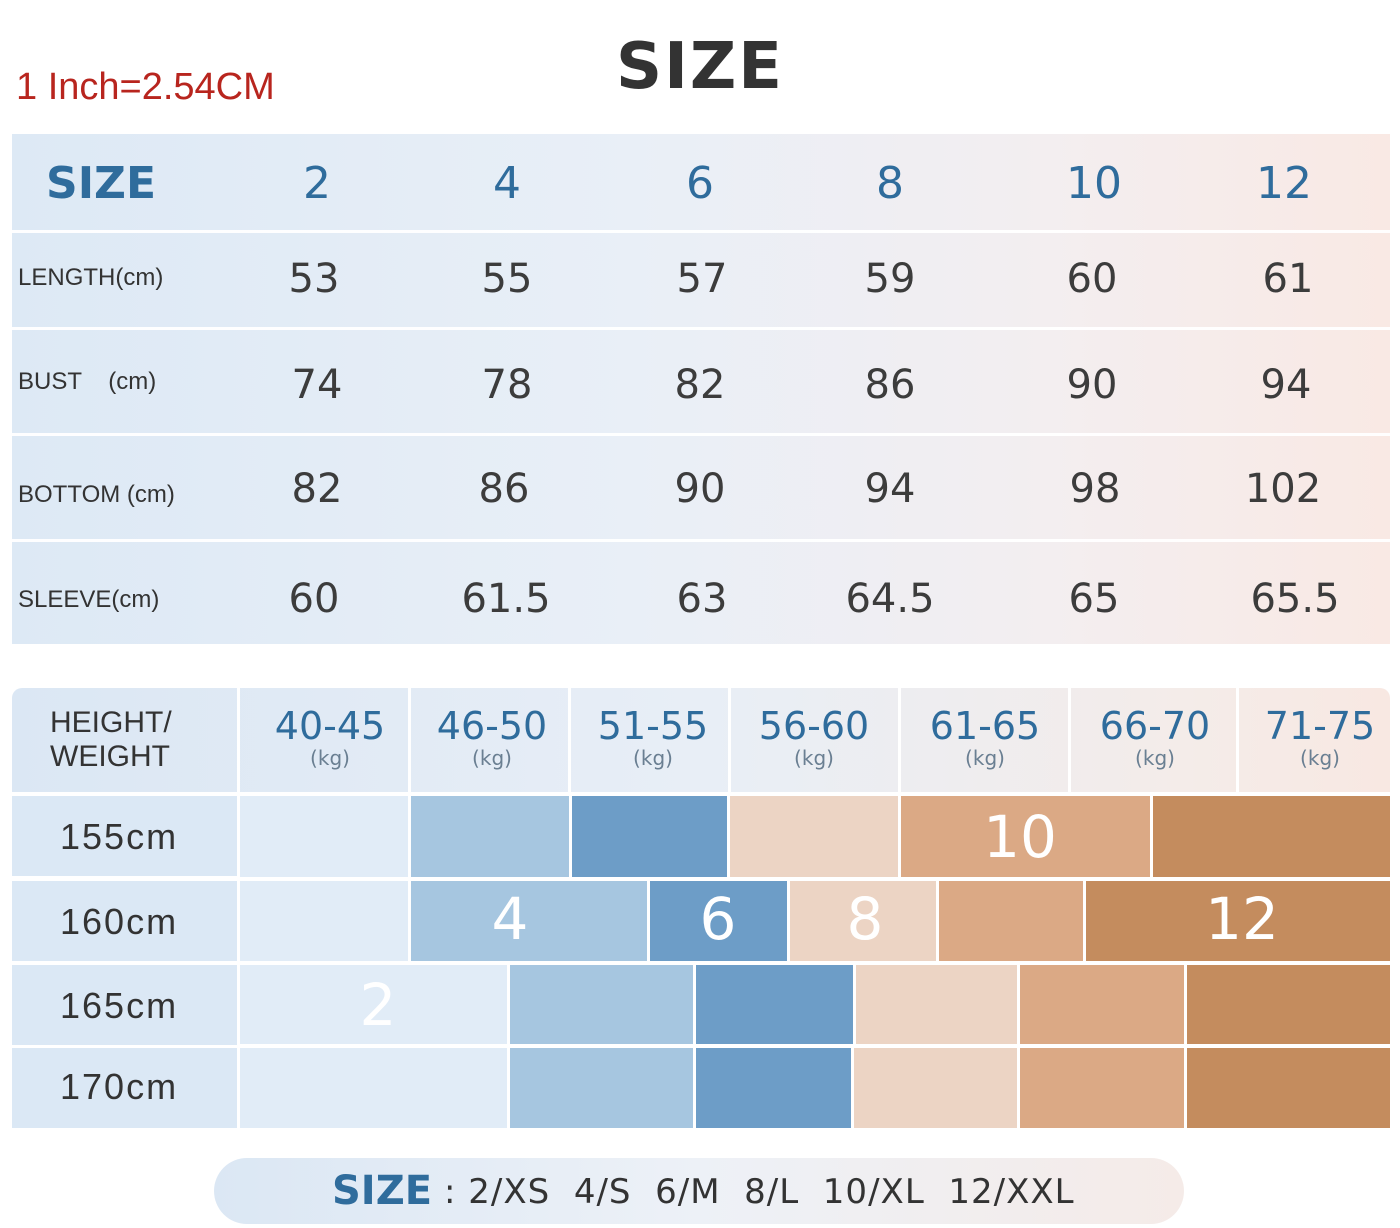 The image size is (1400, 1228). Describe the element at coordinates (1092, 279) in the screenshot. I see `length-value: 60` at that location.